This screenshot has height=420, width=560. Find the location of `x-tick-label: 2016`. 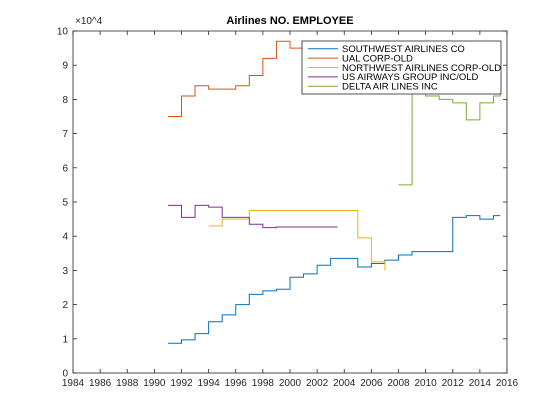

x-tick-label: 2016 is located at coordinates (507, 383).